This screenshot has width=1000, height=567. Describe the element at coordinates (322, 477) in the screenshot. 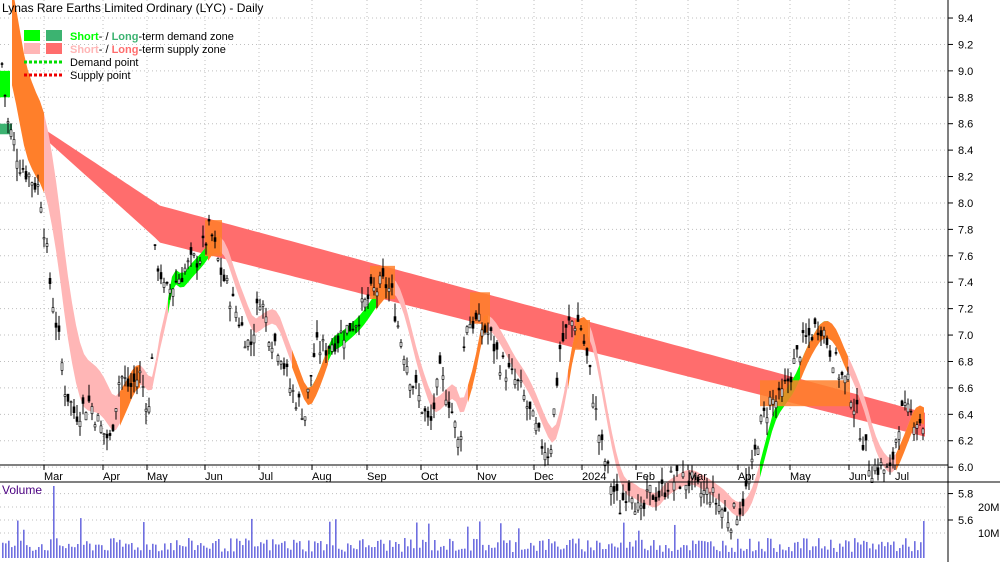

I see `x-tick-label: Aug` at that location.